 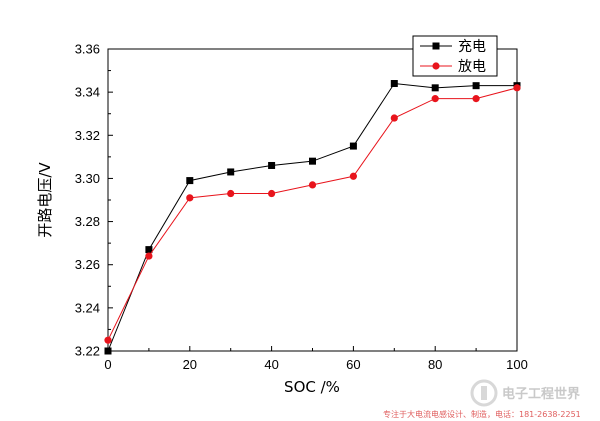 I want to click on y-tick-label: 3.26, so click(x=87, y=264).